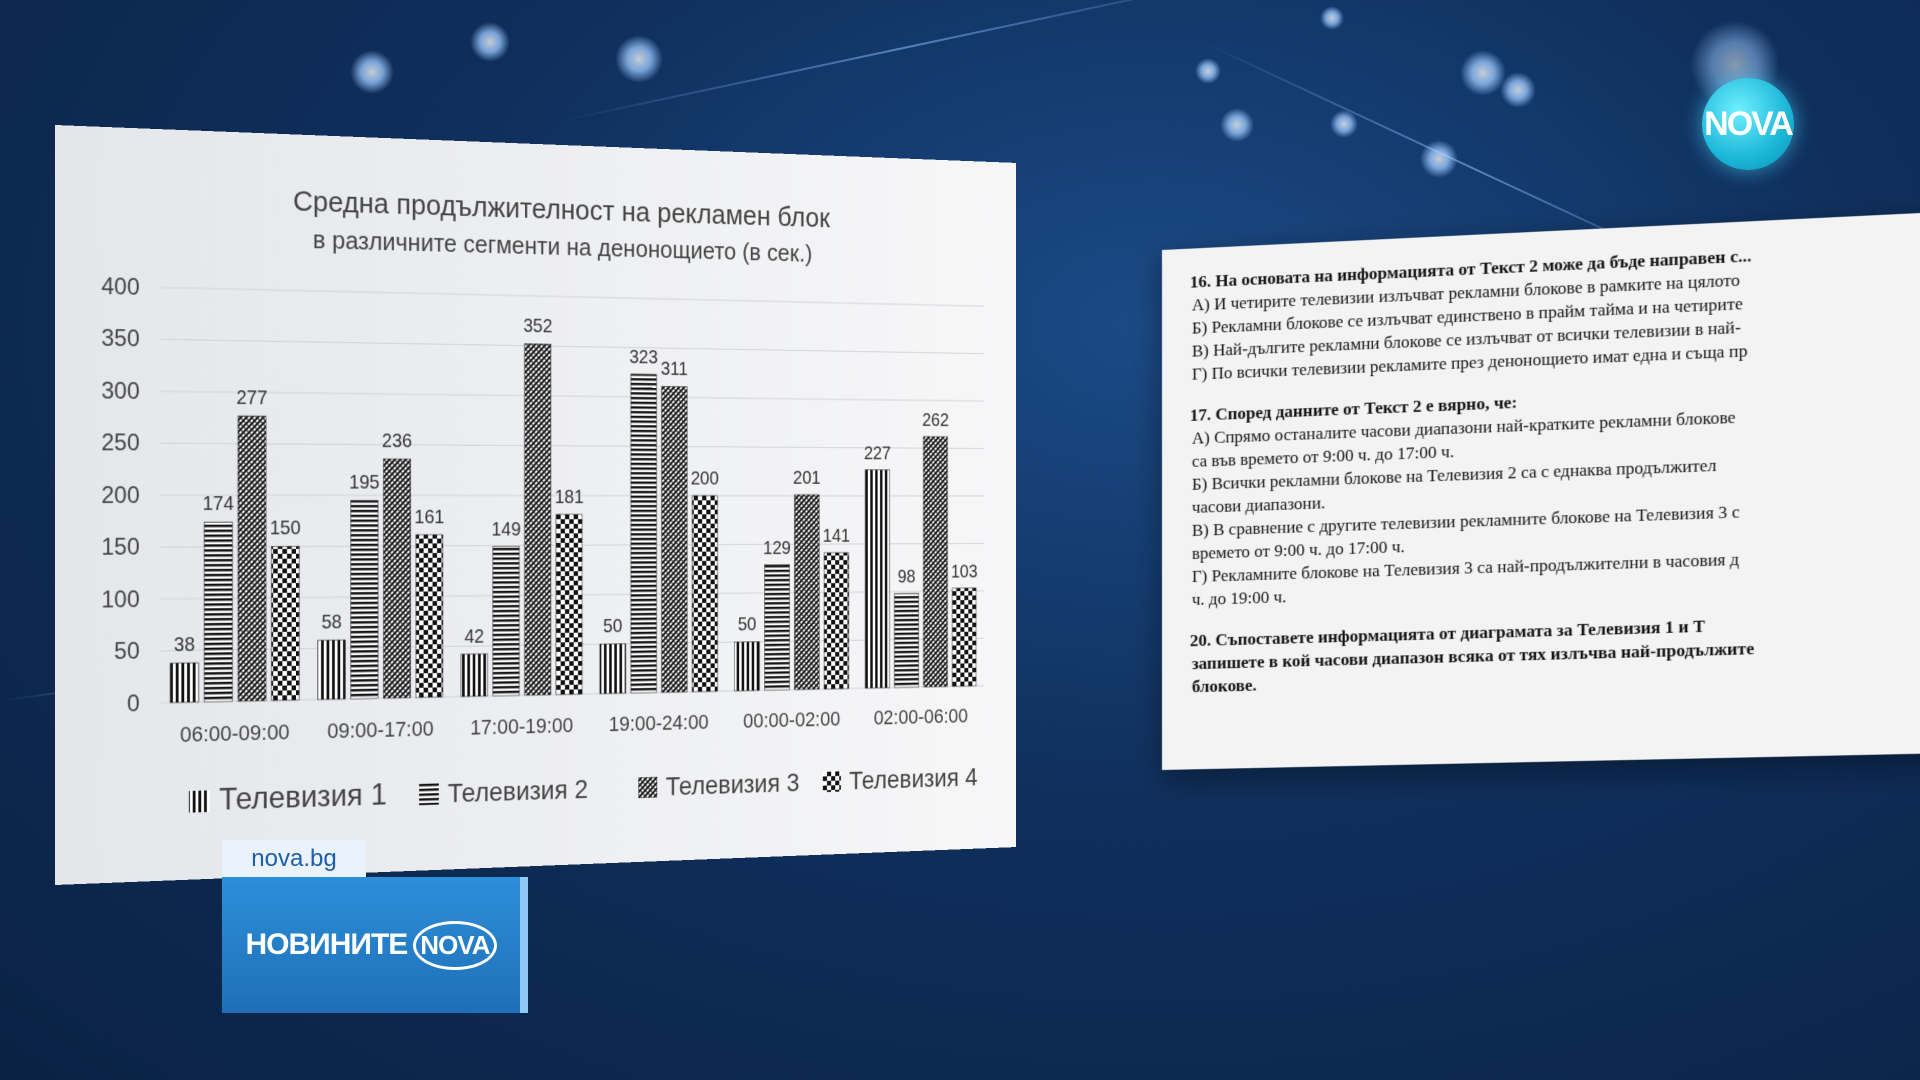 Image resolution: width=1920 pixels, height=1080 pixels. Describe the element at coordinates (913, 778) in the screenshot. I see `legend-label: Телевизия 4` at that location.